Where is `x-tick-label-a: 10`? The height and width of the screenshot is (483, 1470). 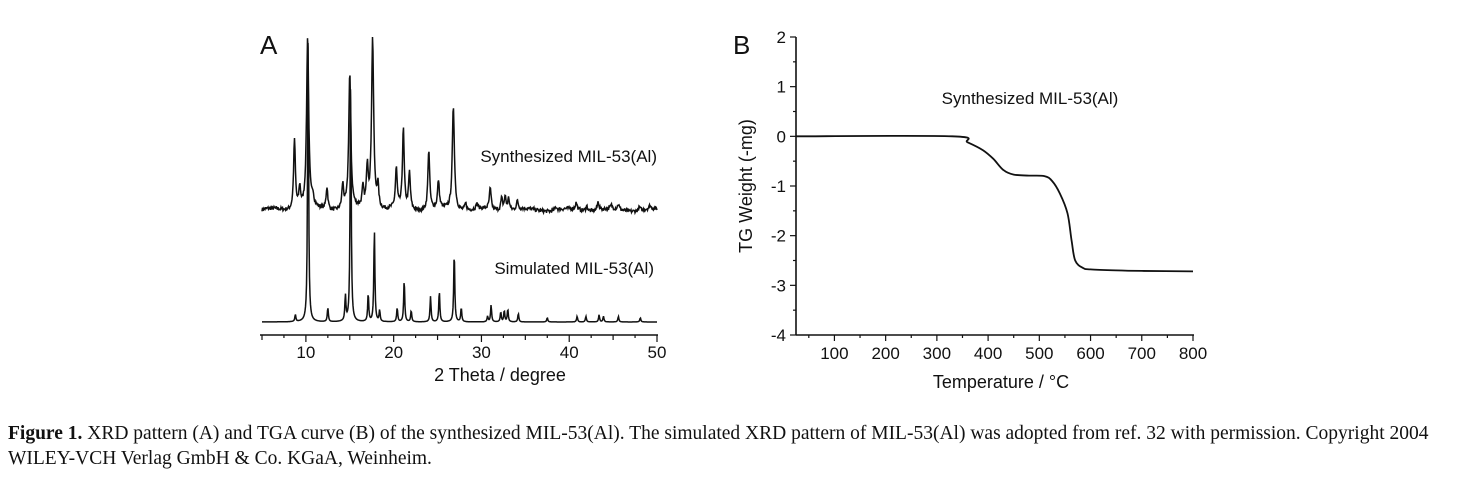 x-tick-label-a: 10 is located at coordinates (305, 352).